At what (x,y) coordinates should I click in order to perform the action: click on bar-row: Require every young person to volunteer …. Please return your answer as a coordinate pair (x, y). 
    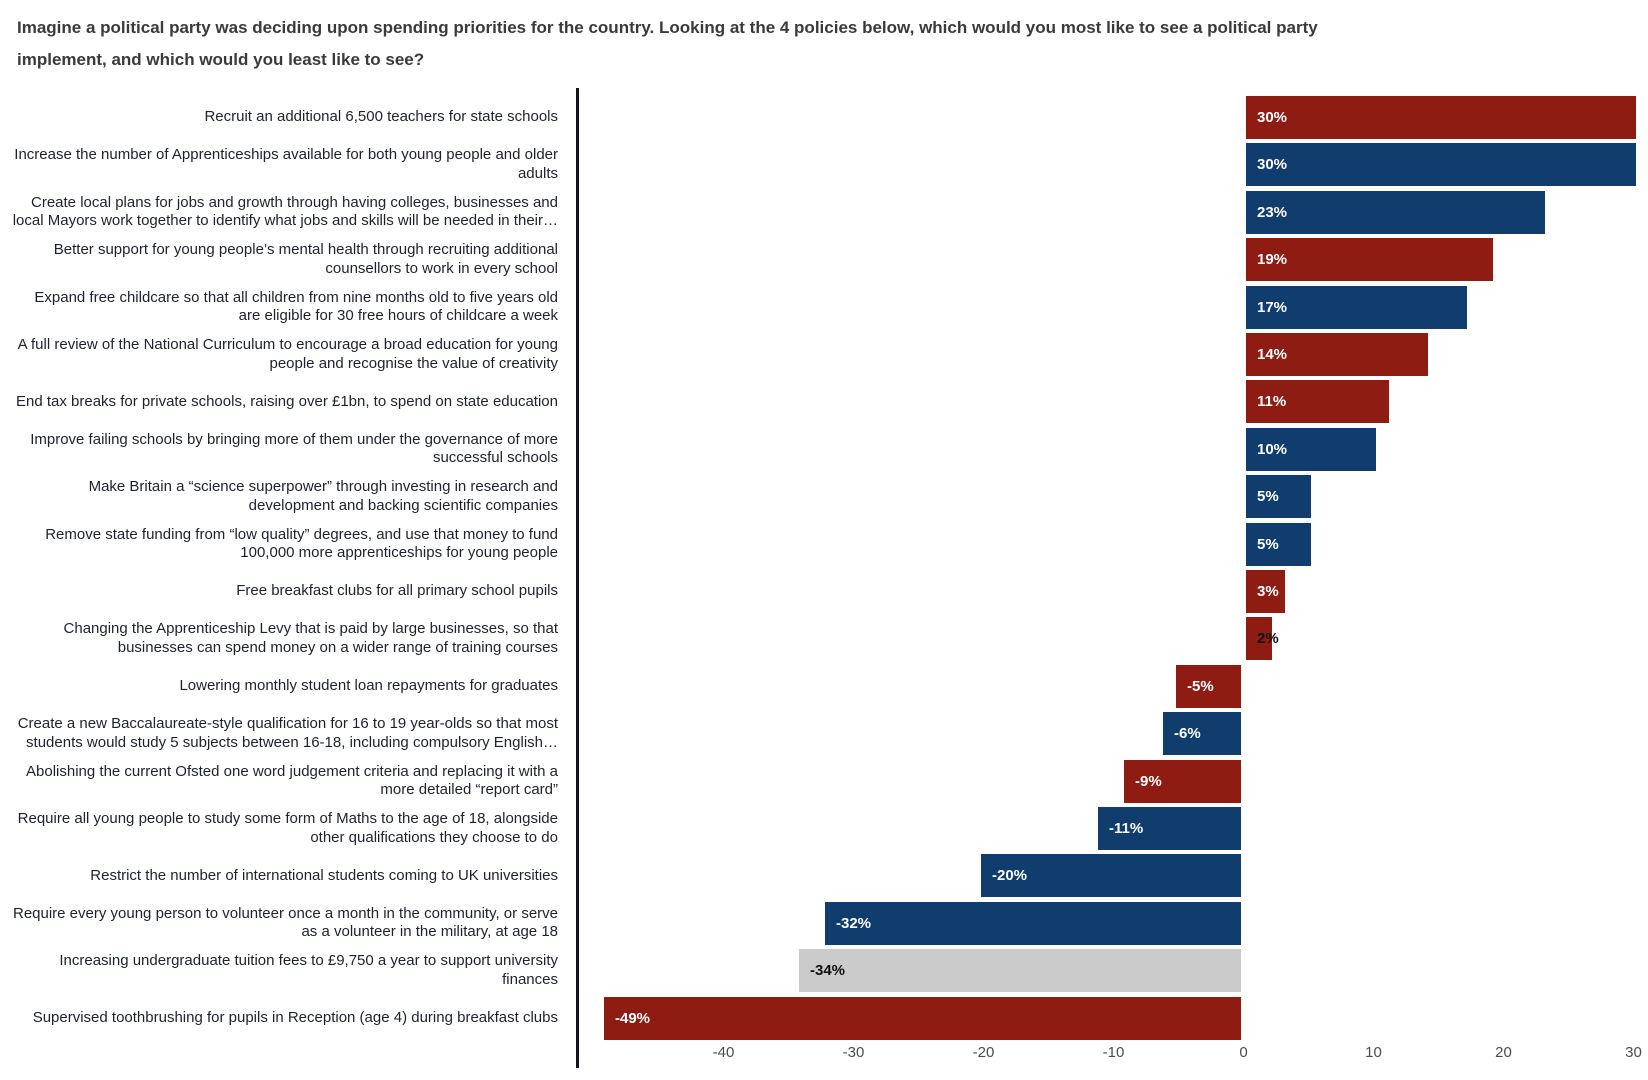
    Looking at the image, I should click on (824, 923).